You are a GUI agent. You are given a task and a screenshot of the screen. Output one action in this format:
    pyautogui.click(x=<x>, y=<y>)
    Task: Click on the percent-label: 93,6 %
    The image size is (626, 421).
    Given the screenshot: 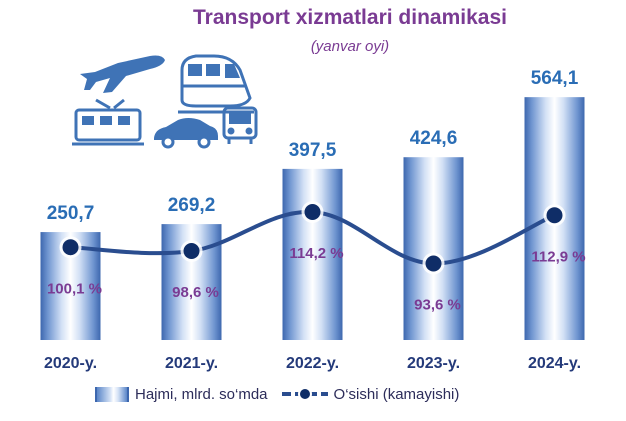 What is the action you would take?
    pyautogui.click(x=437, y=305)
    